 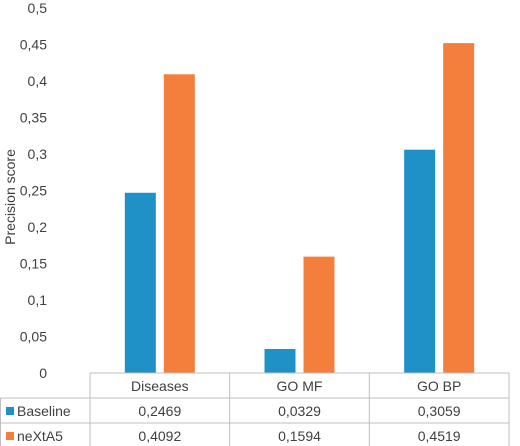 I want to click on bar-baseline-go-mf, so click(x=280, y=360).